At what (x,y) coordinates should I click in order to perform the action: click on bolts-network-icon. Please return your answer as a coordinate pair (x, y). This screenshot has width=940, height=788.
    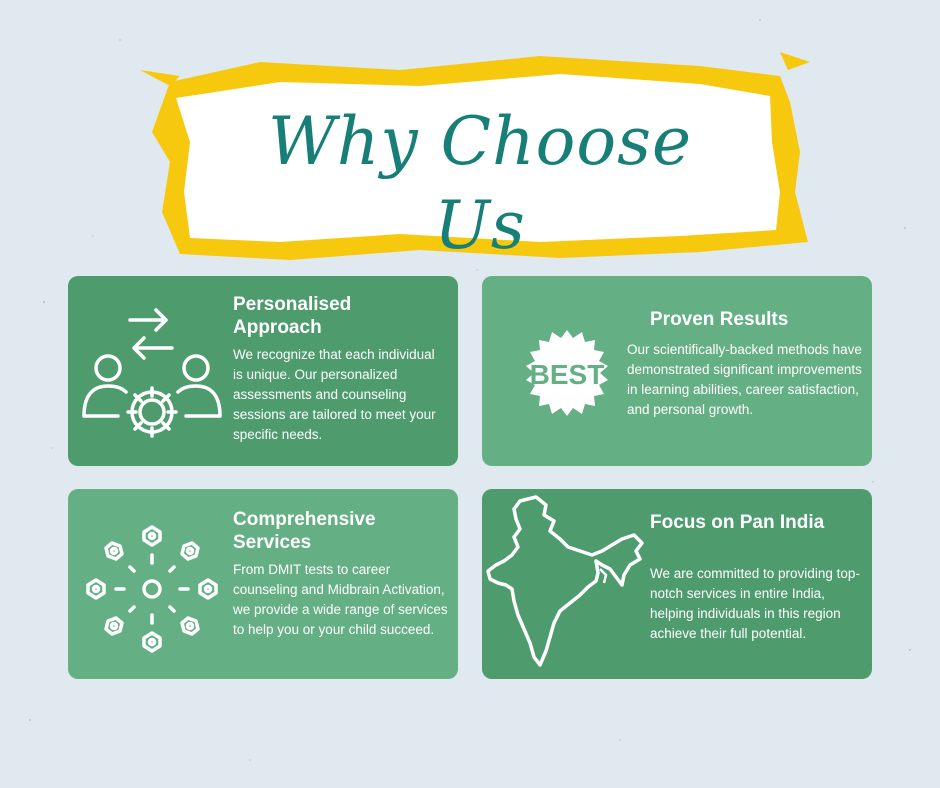
    Looking at the image, I should click on (152, 589).